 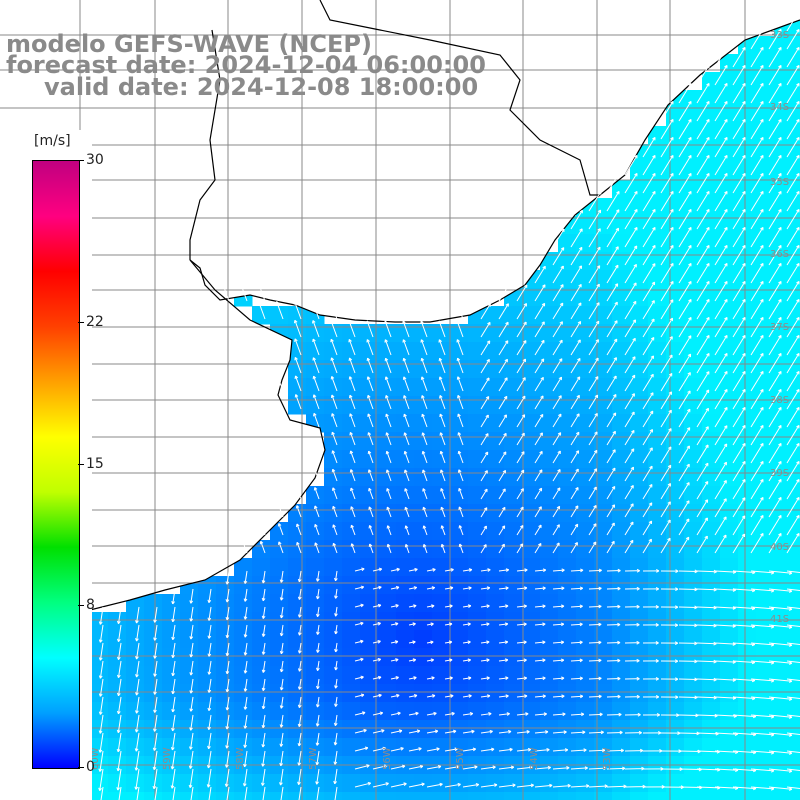 What do you see at coordinates (387, 758) in the screenshot?
I see `lon-label: 56W` at bounding box center [387, 758].